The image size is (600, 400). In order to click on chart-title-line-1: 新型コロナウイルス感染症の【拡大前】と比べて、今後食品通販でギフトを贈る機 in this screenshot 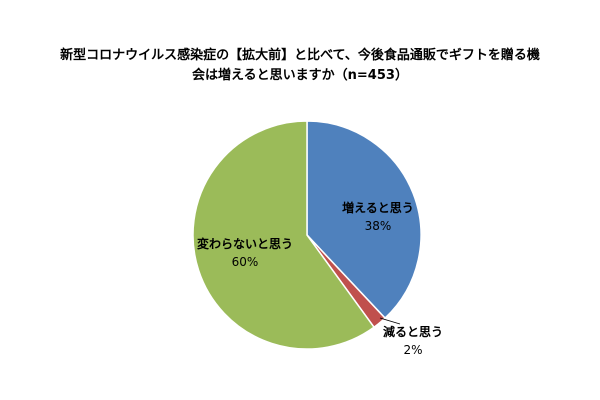, I will do `click(300, 55)`.